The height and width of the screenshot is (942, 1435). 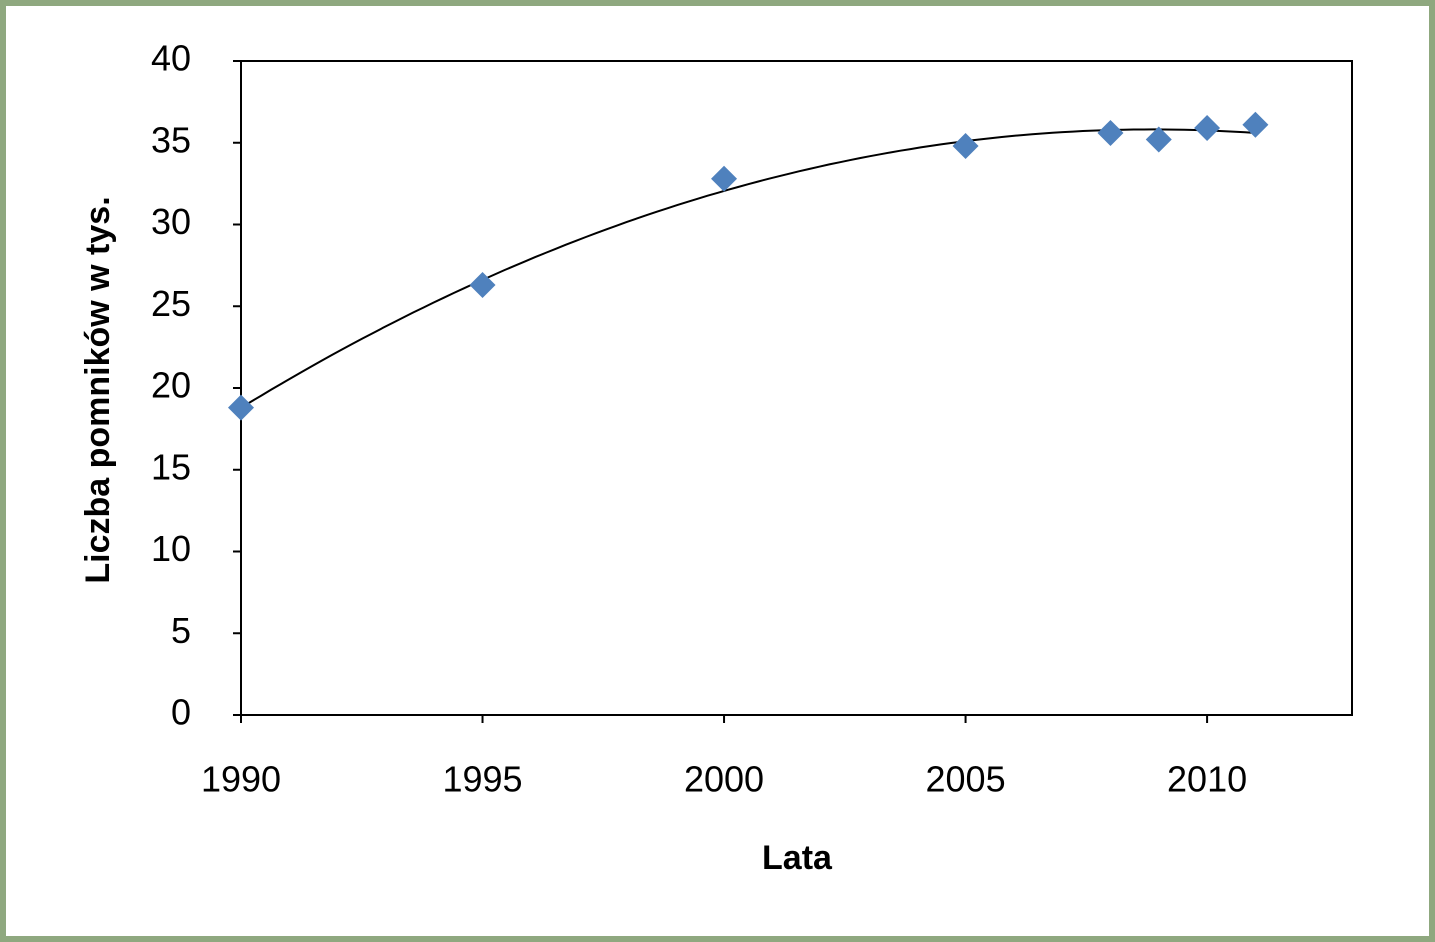 What do you see at coordinates (181, 712) in the screenshot?
I see `y-tick-label: 0` at bounding box center [181, 712].